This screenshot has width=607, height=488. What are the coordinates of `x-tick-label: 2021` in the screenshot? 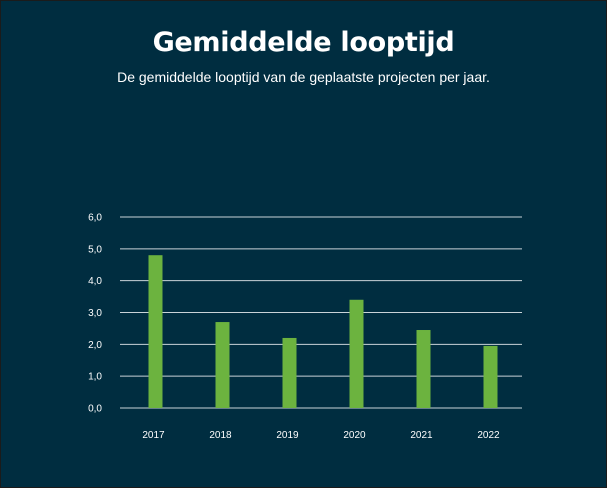 It's located at (421, 435).